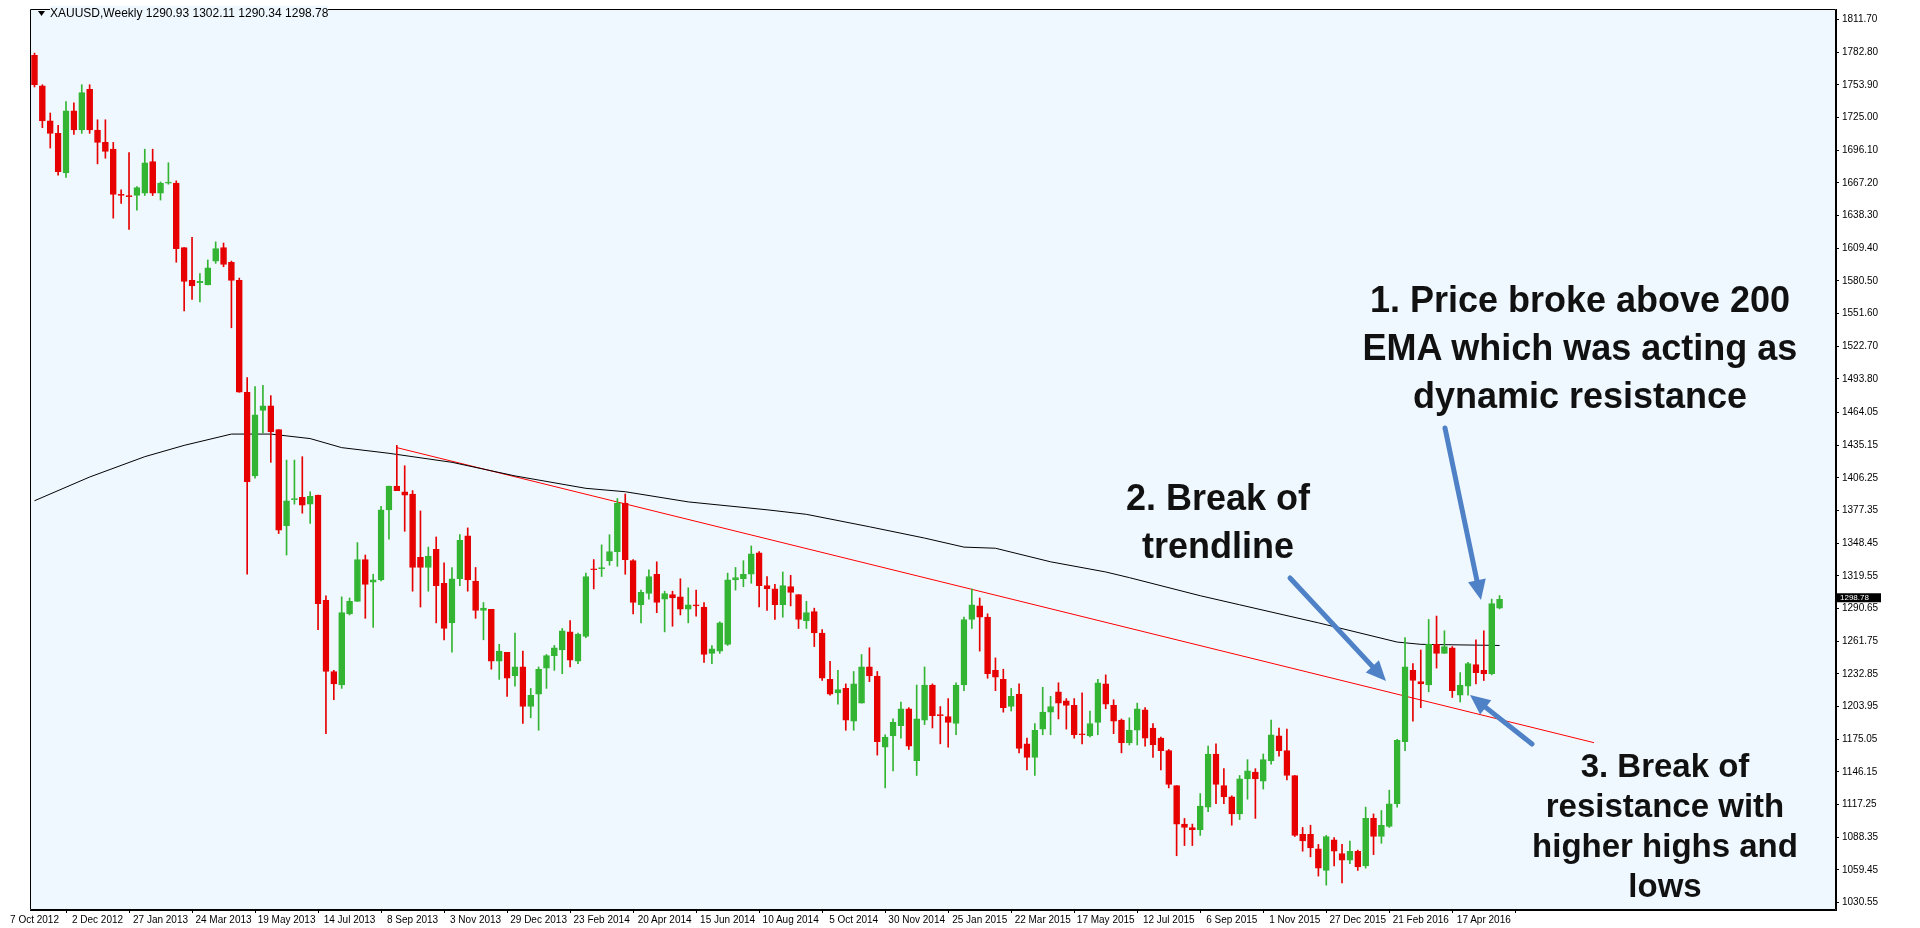  I want to click on x-tick-label: 27 Jan 2013, so click(161, 919).